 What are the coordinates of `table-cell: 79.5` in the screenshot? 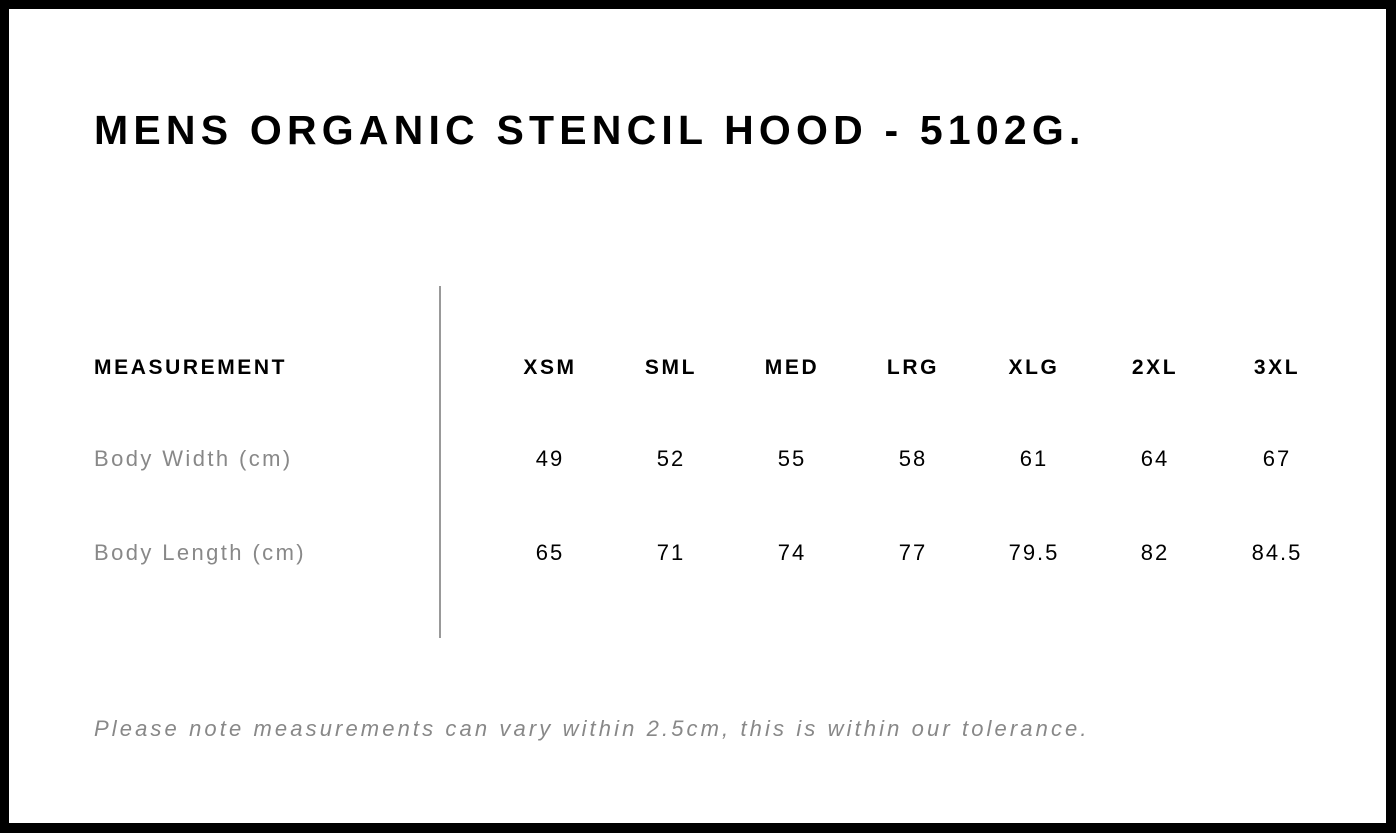 It's located at (1034, 552).